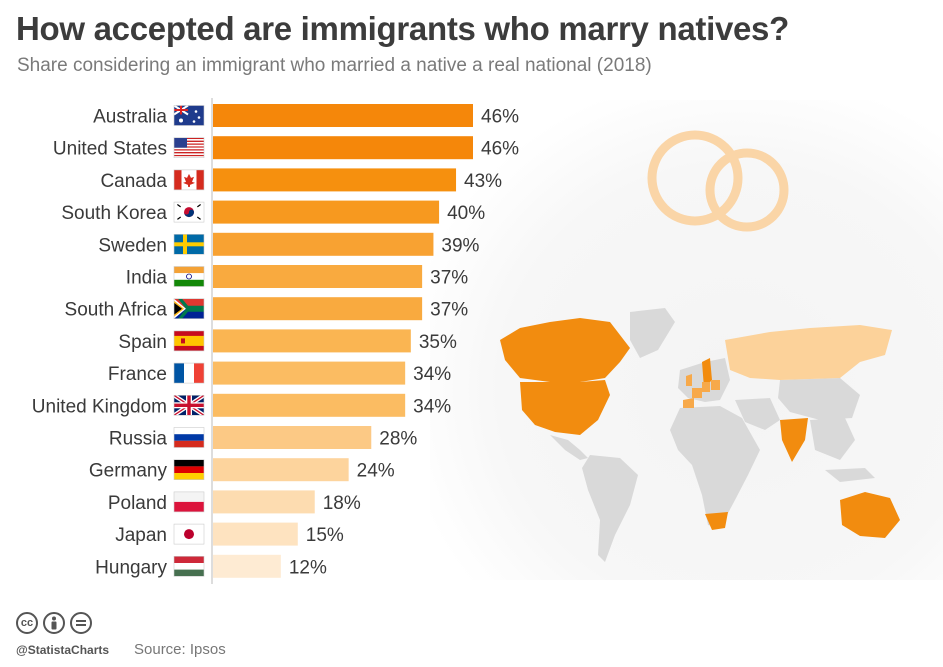 The height and width of the screenshot is (667, 943). I want to click on bar-sweden, so click(323, 244).